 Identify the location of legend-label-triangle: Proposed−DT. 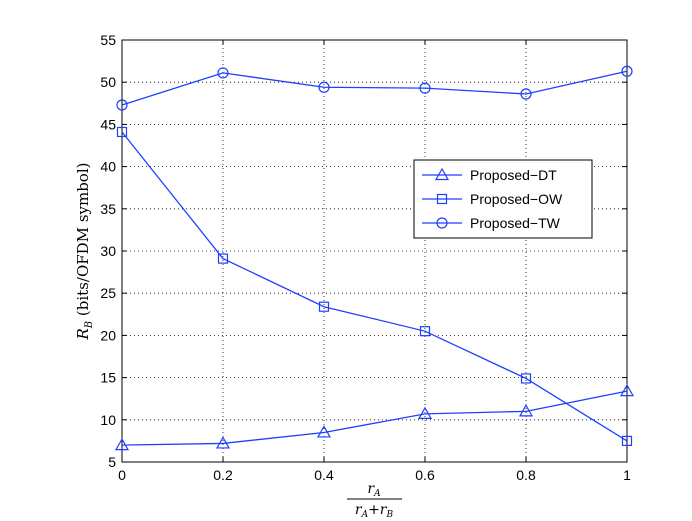
(513, 175).